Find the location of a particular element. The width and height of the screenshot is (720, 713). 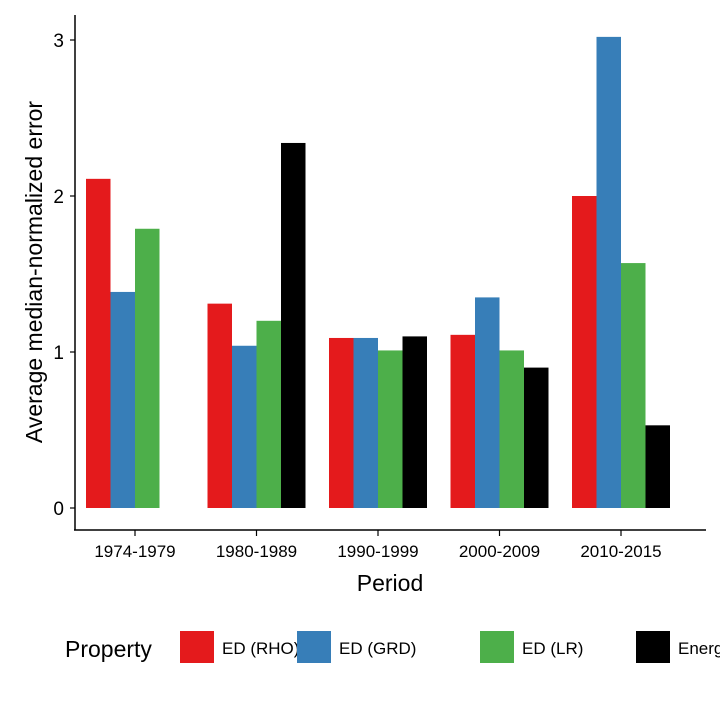

bar-ed-lr-1980-1989 is located at coordinates (268, 414).